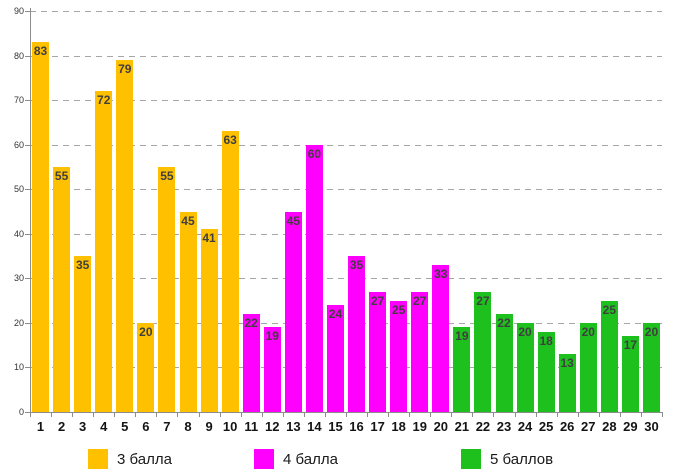  Describe the element at coordinates (61, 426) in the screenshot. I see `x-axis-category-label: 2` at that location.